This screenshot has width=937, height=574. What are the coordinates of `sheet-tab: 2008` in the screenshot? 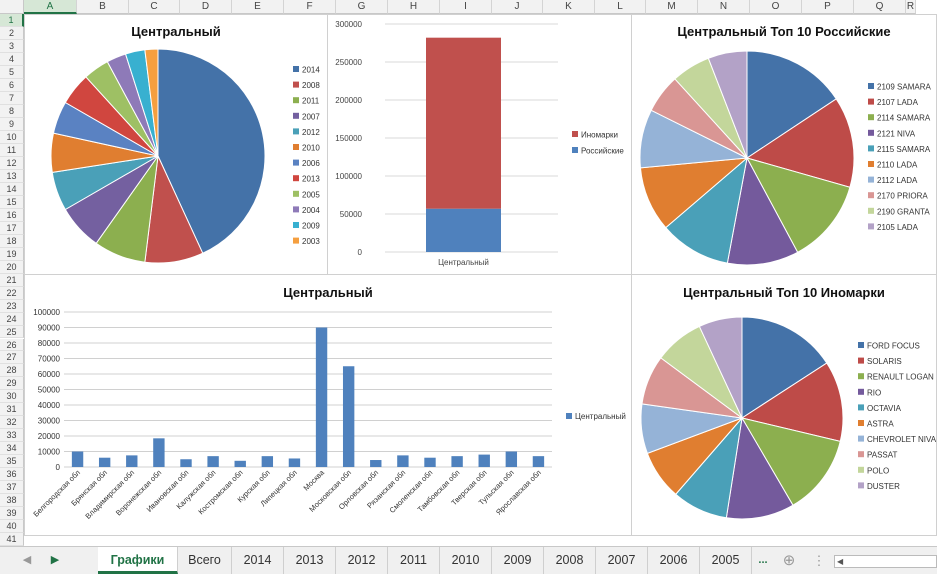 It's located at (570, 560).